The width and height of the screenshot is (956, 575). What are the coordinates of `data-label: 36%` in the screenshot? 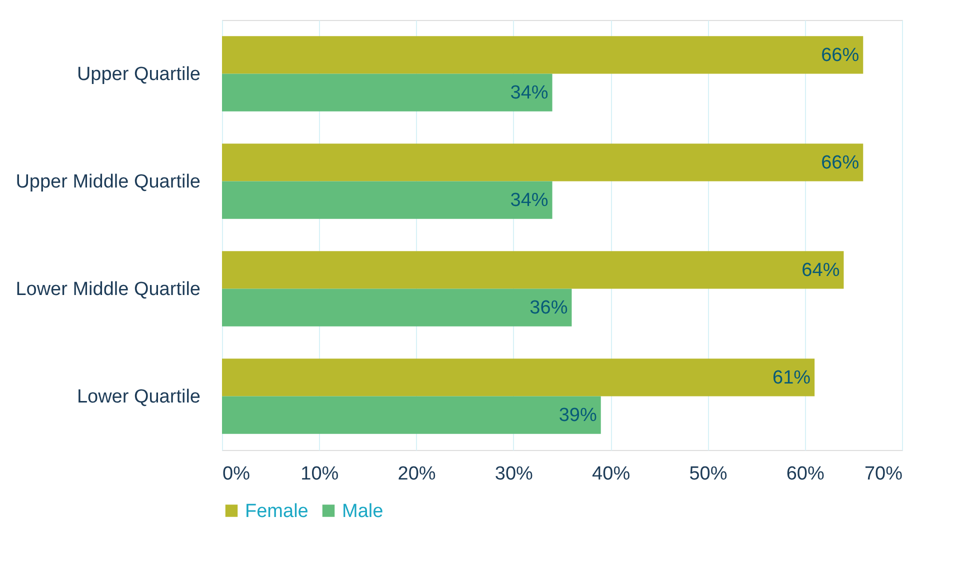 It's located at (549, 308).